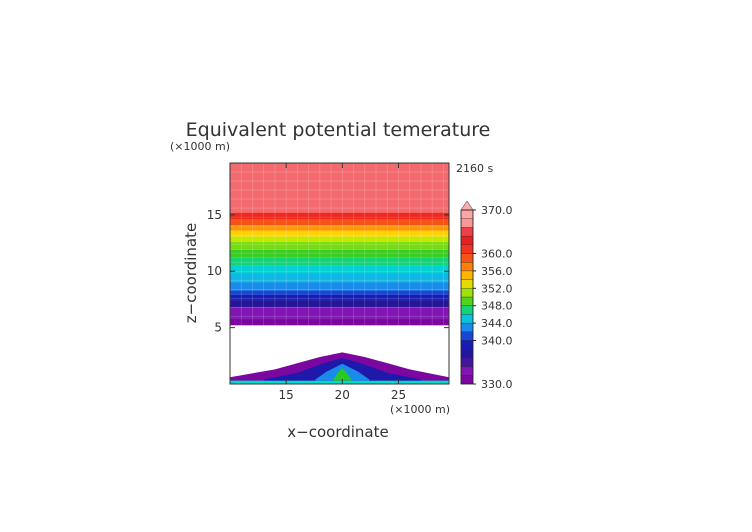  Describe the element at coordinates (338, 130) in the screenshot. I see `chart-title: Equivalent potential temerature` at that location.